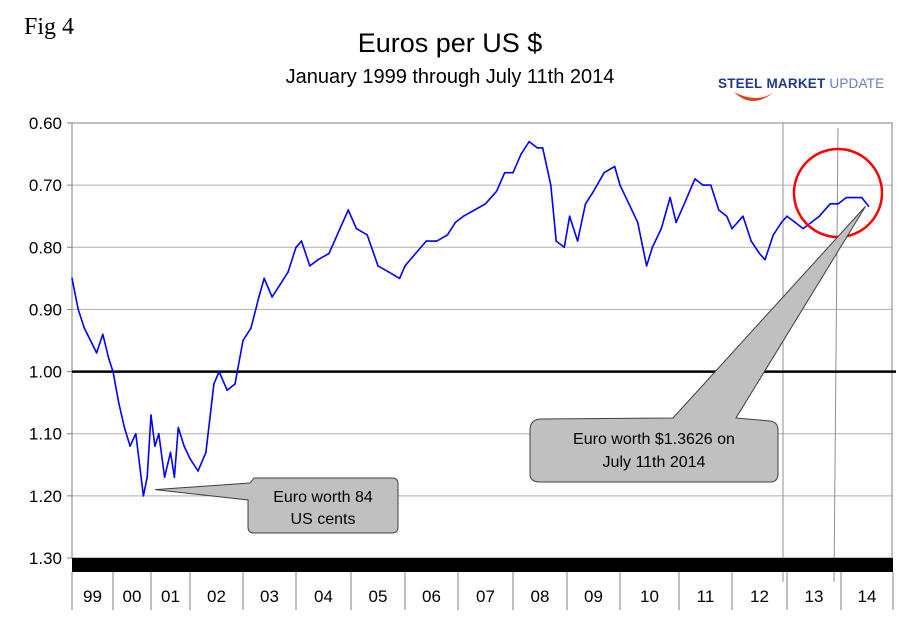 The image size is (922, 630). What do you see at coordinates (45, 309) in the screenshot?
I see `y-tick-label: 0.90` at bounding box center [45, 309].